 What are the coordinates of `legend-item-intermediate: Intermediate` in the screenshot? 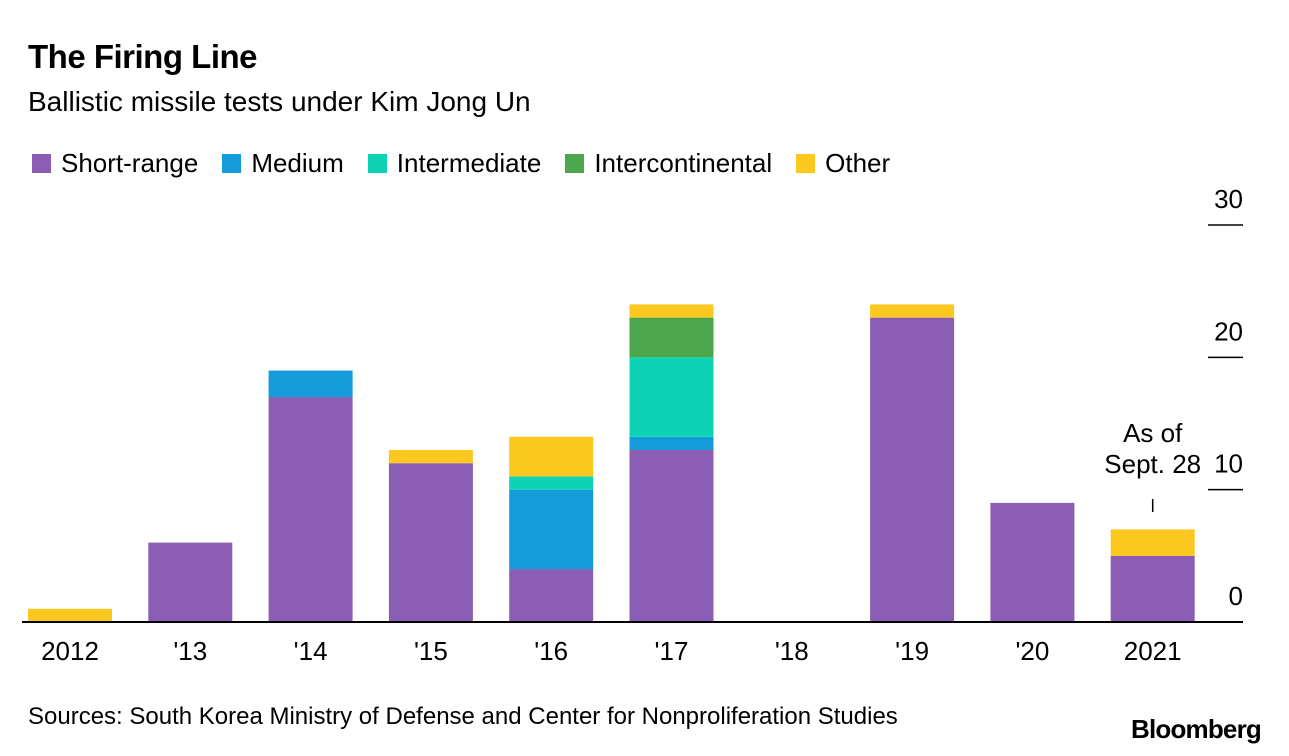 It's located at (454, 163).